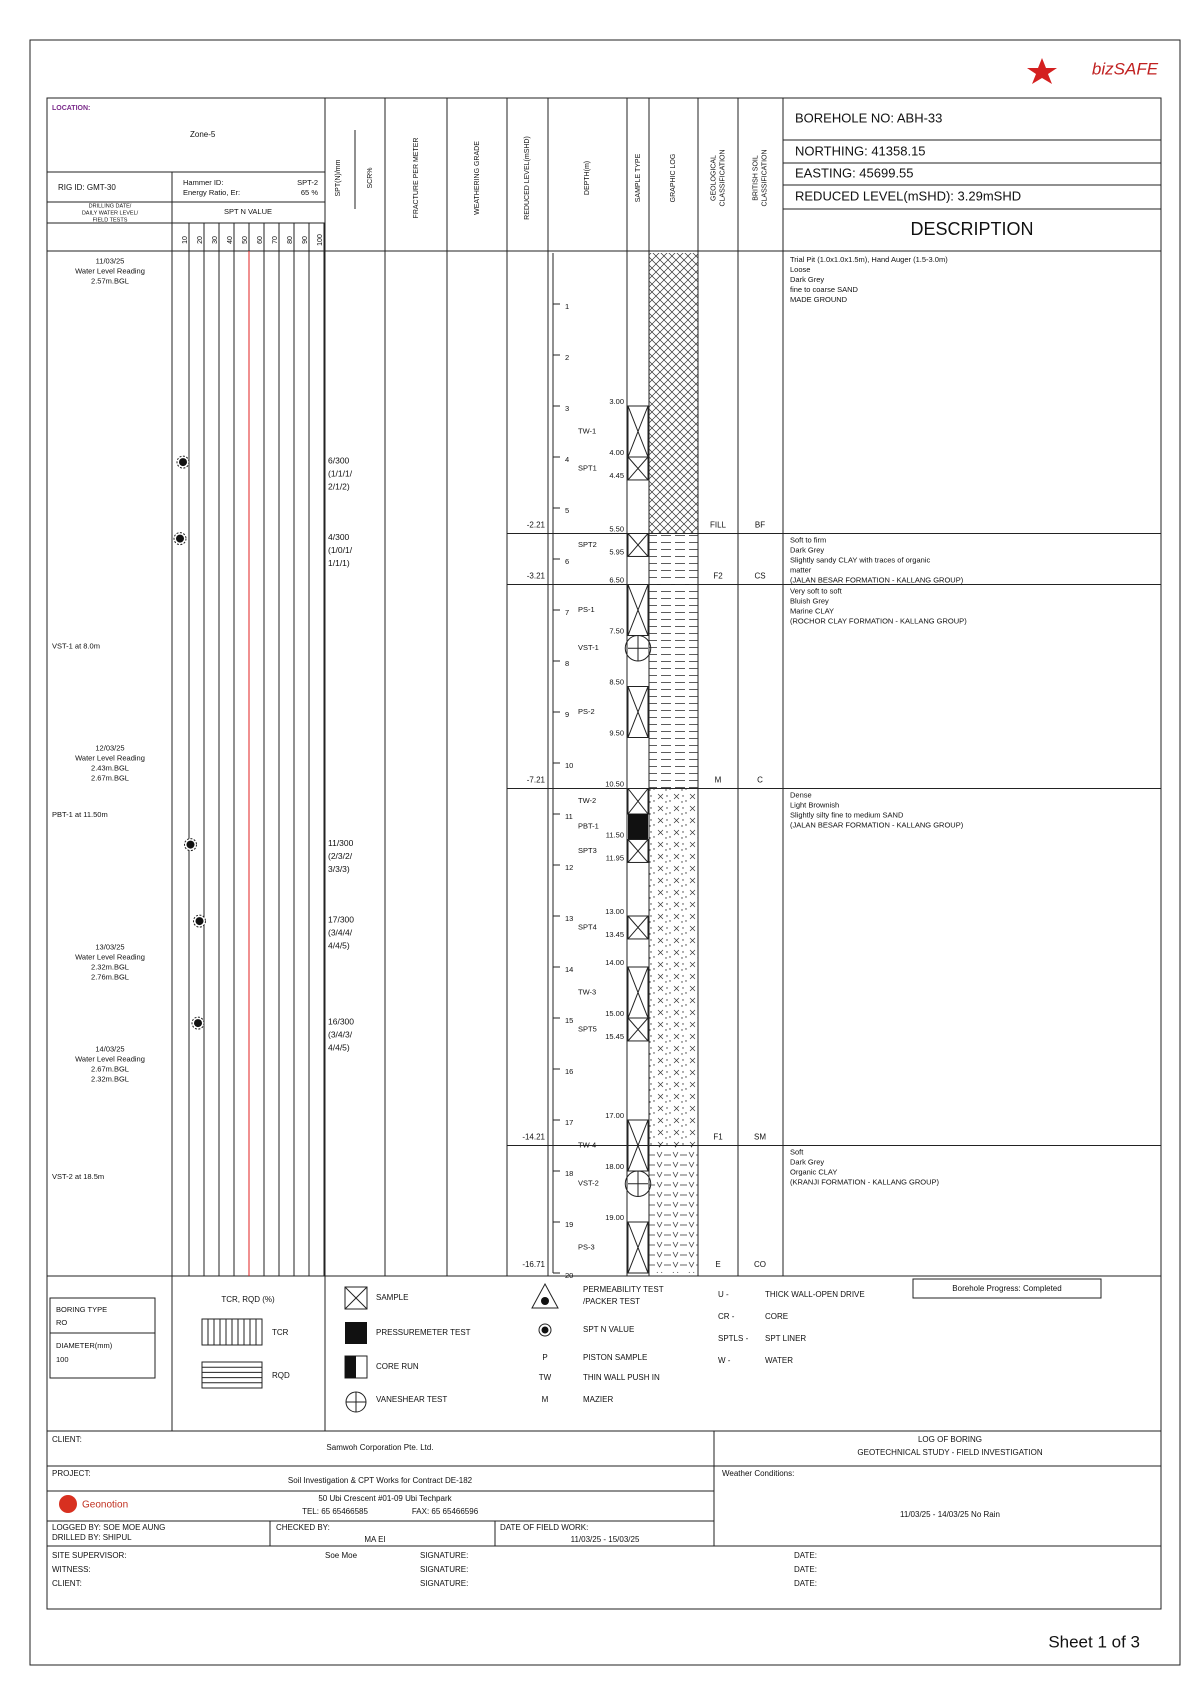 The image size is (1200, 1696). What do you see at coordinates (587, 178) in the screenshot?
I see `column-header: DEPTH(m)` at bounding box center [587, 178].